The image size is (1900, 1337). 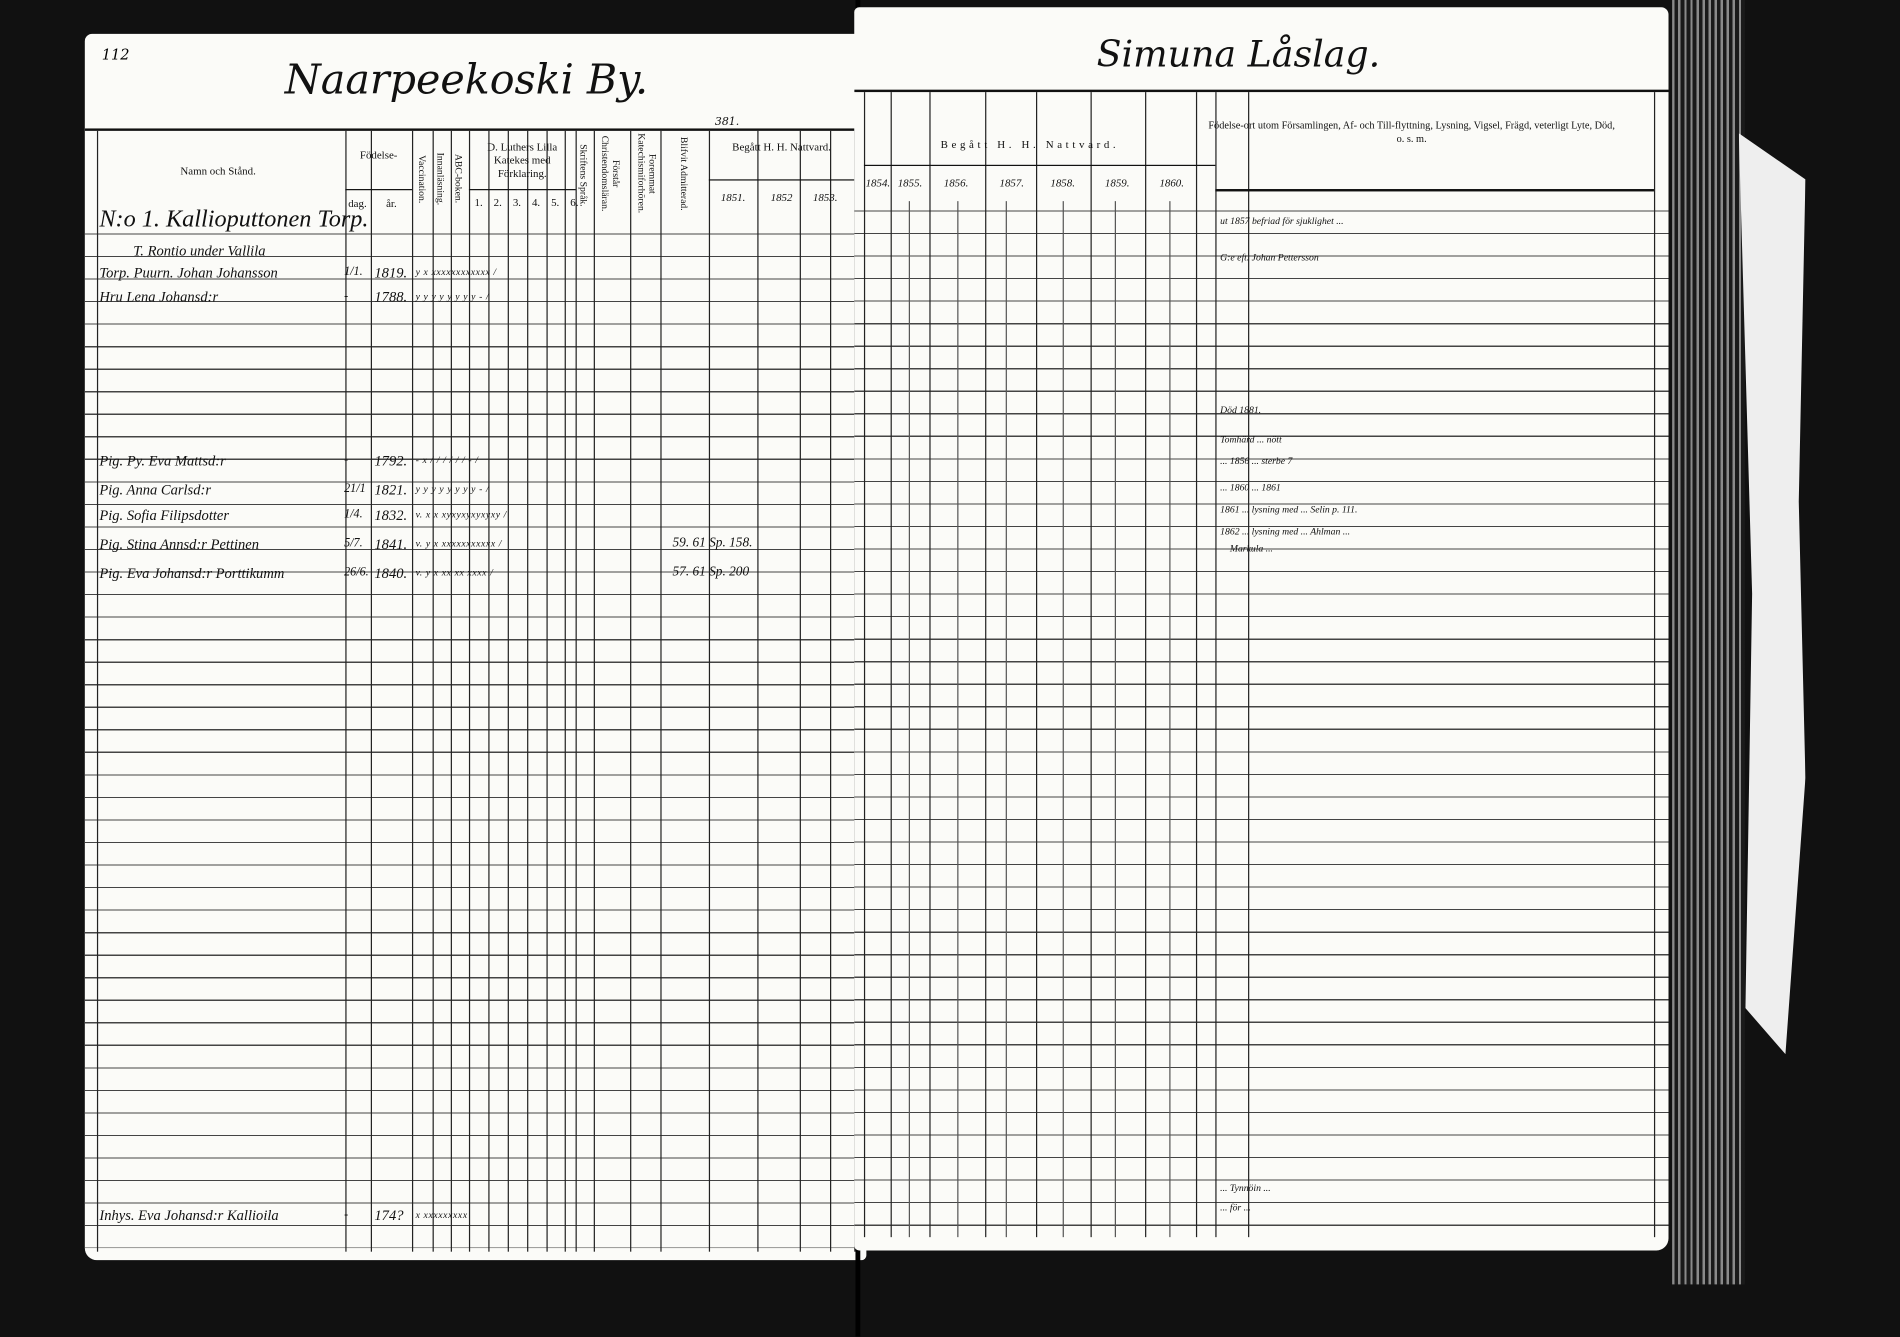 What do you see at coordinates (1241, 410) in the screenshot?
I see `remark-entry: Död 1881.` at bounding box center [1241, 410].